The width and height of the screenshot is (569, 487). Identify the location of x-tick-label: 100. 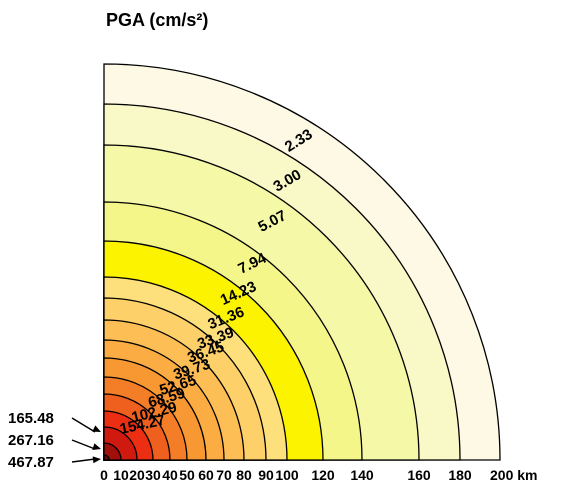
(287, 475).